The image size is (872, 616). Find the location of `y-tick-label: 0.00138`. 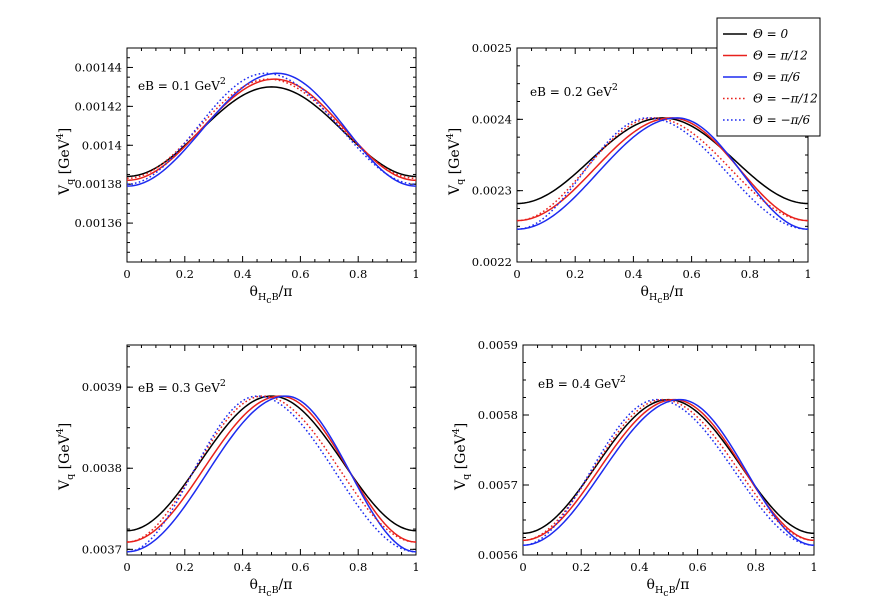

y-tick-label: 0.00138 is located at coordinates (98, 184).